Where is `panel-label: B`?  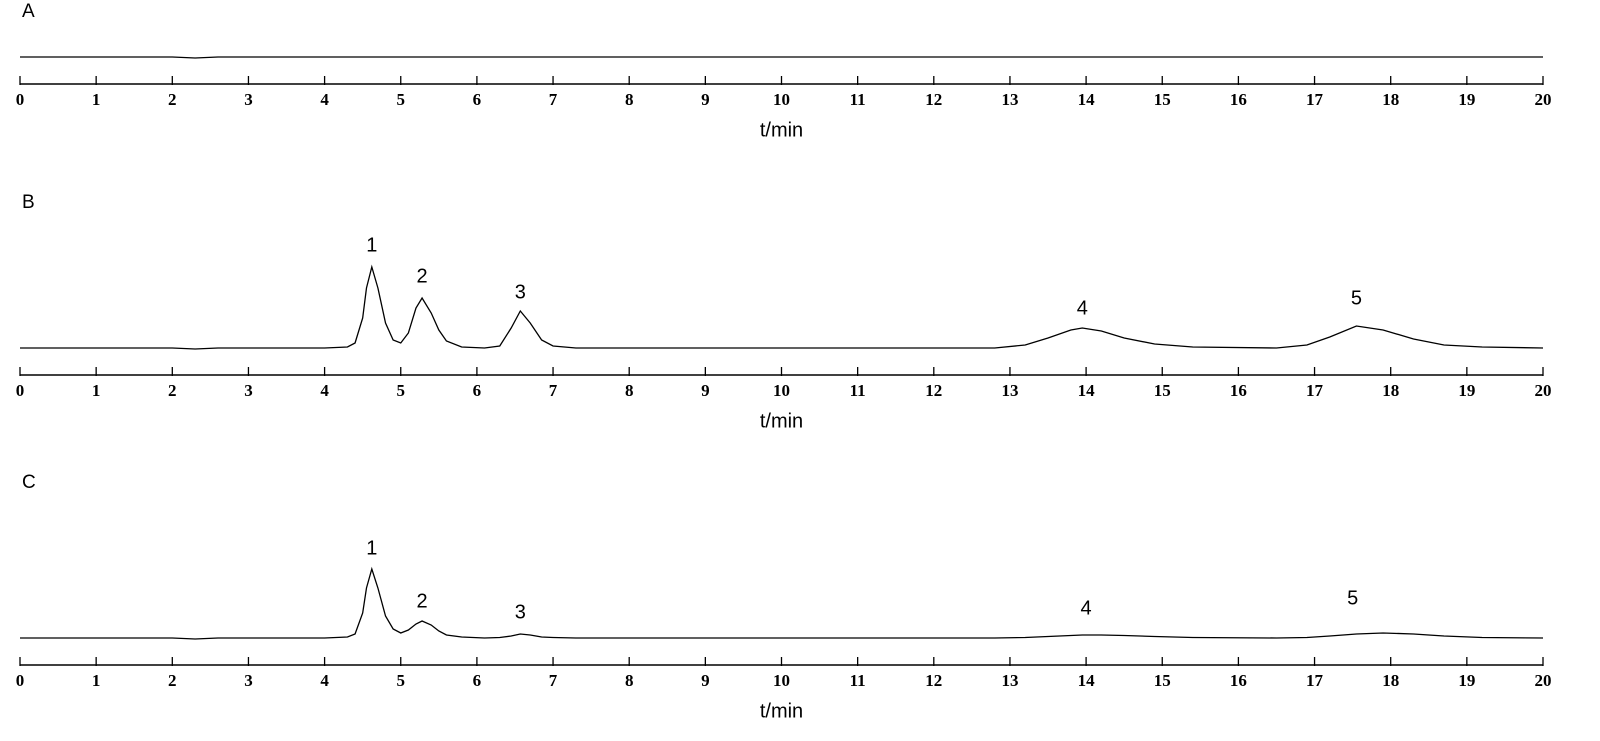 panel-label: B is located at coordinates (28, 202).